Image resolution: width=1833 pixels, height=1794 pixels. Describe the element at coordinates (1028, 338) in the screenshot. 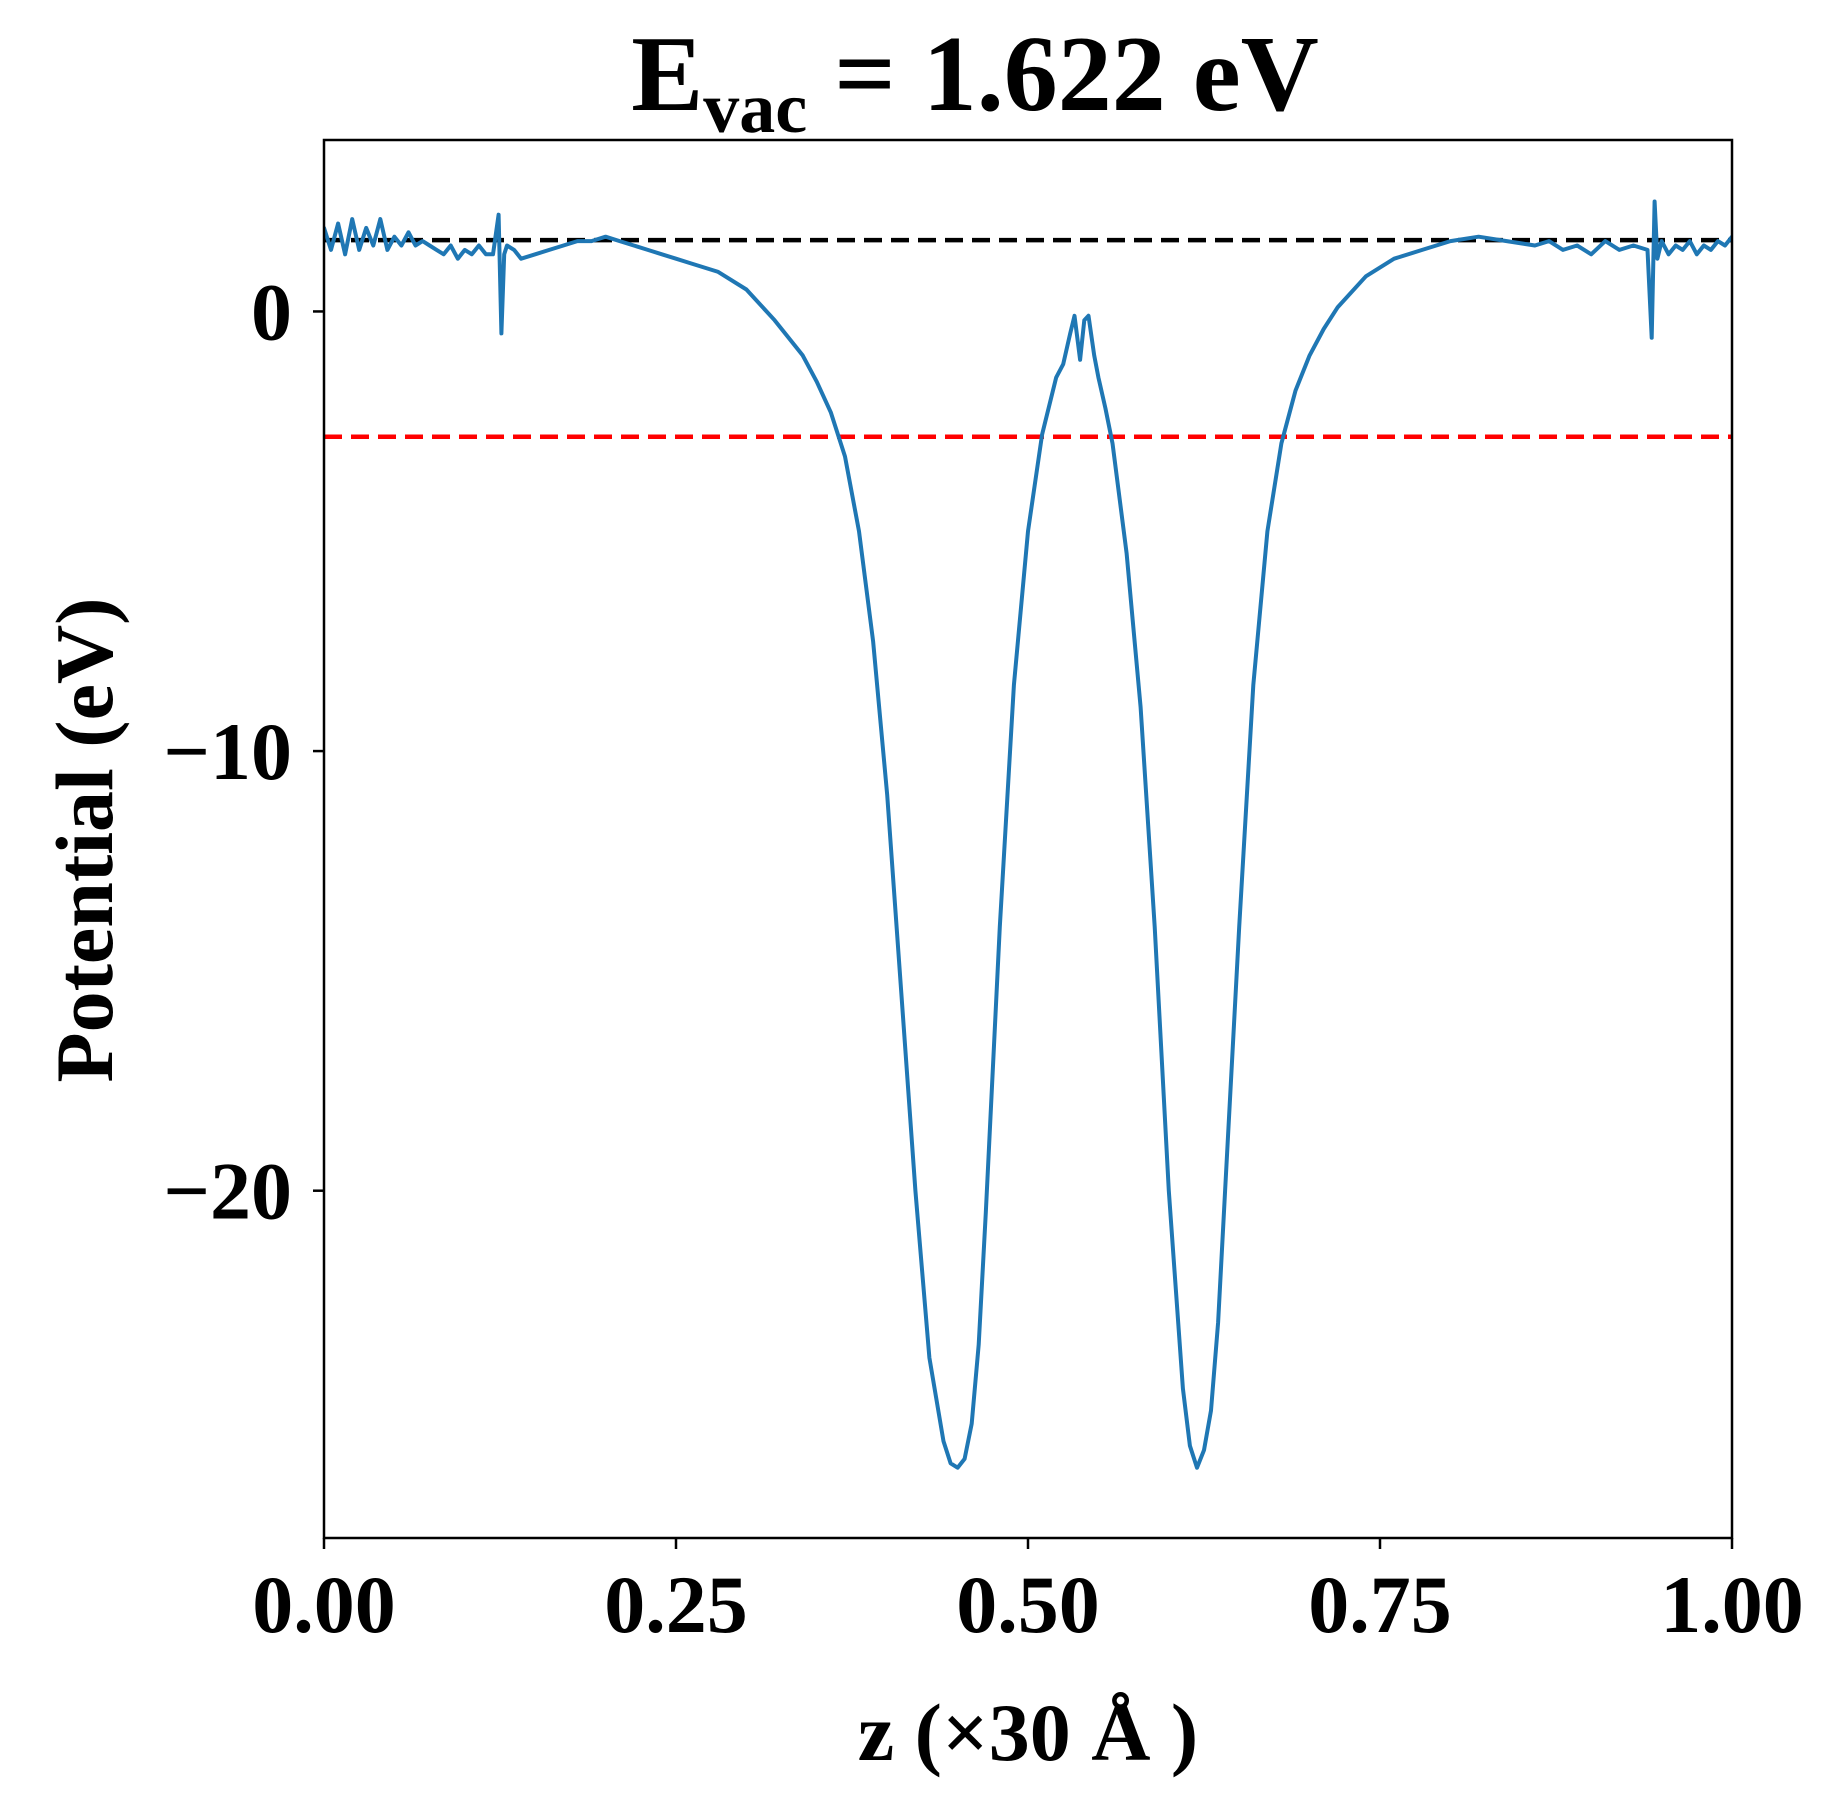

I see `reference-lines` at that location.